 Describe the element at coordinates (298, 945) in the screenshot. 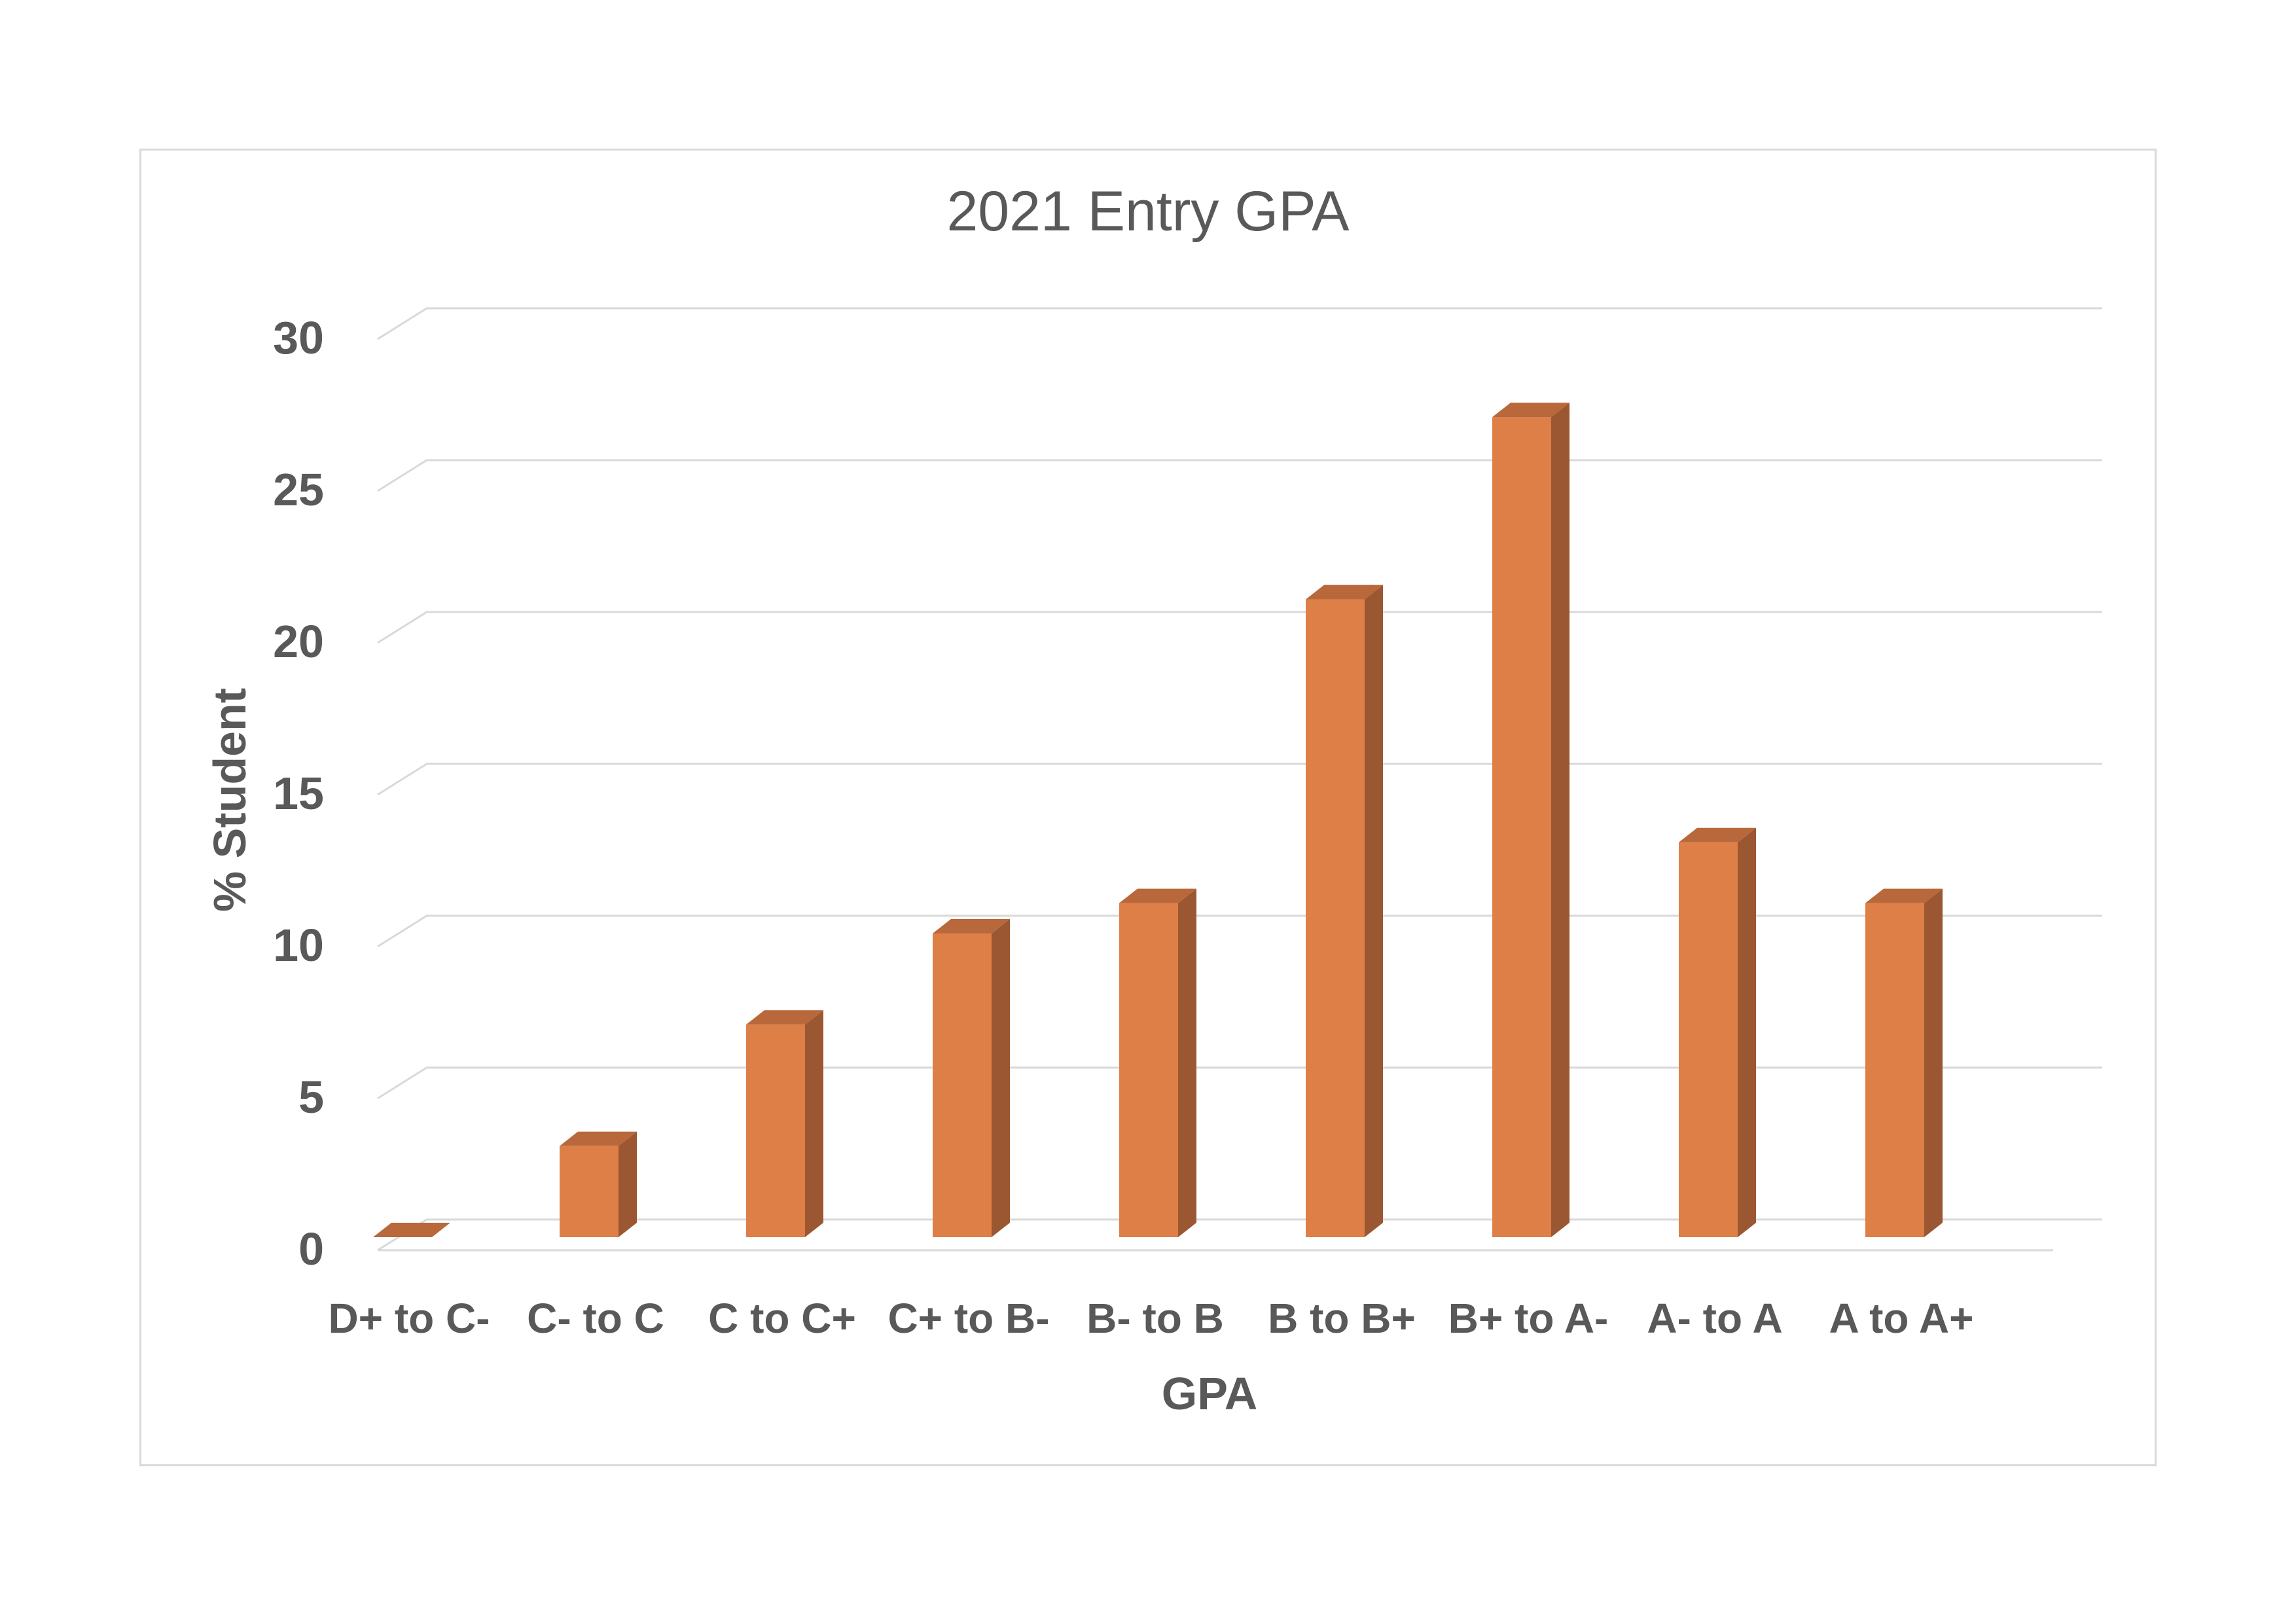

I see `y-tick-label-10: 10` at that location.